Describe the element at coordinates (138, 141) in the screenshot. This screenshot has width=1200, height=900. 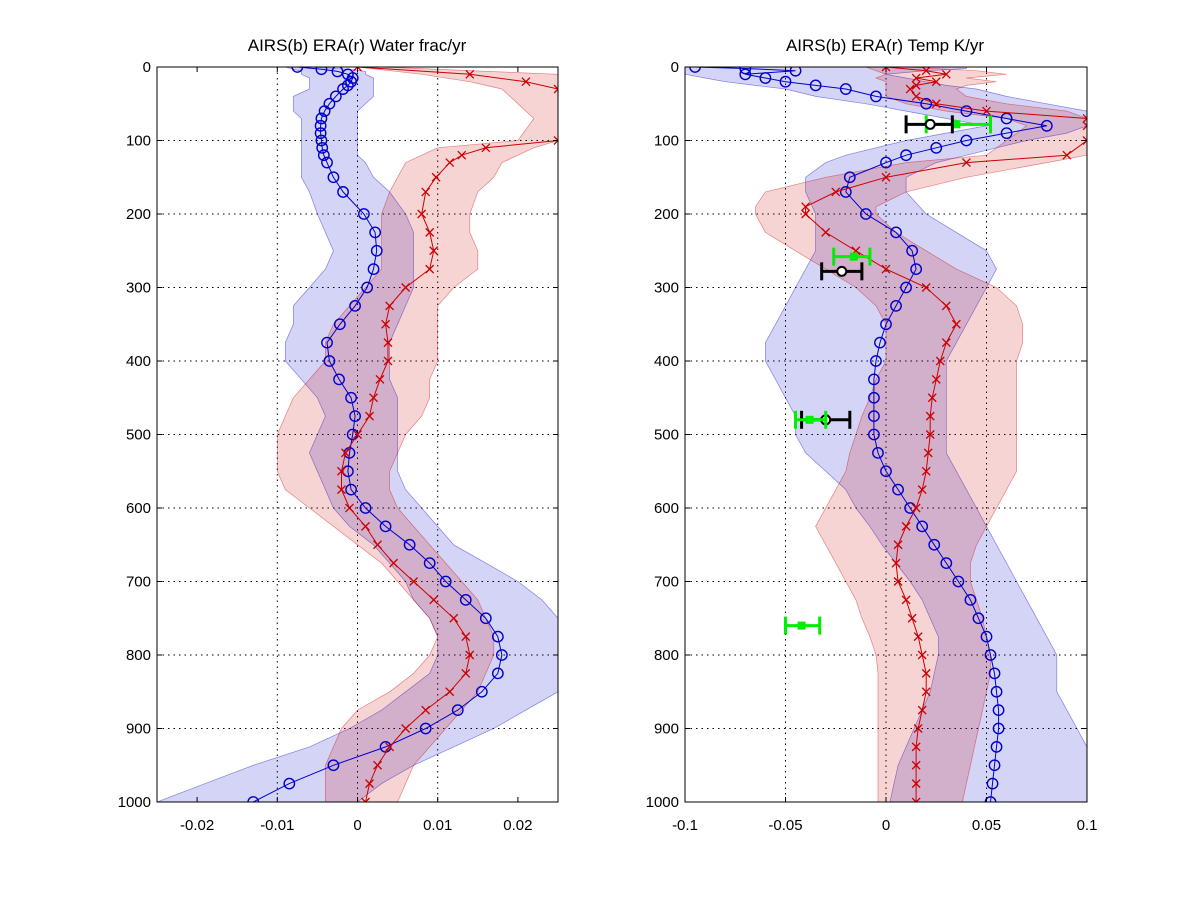
I see `water-y-tick-label: 100` at that location.